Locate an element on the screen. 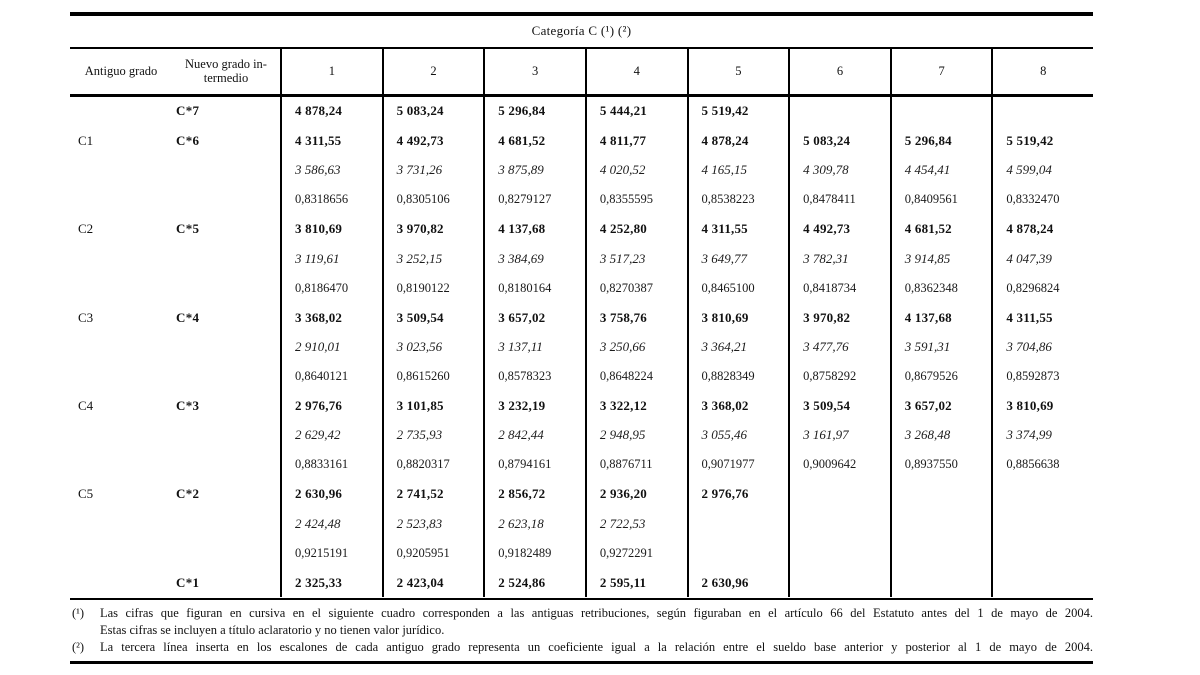 The width and height of the screenshot is (1200, 675). old-salary-cell: 4 599,04 is located at coordinates (1042, 170).